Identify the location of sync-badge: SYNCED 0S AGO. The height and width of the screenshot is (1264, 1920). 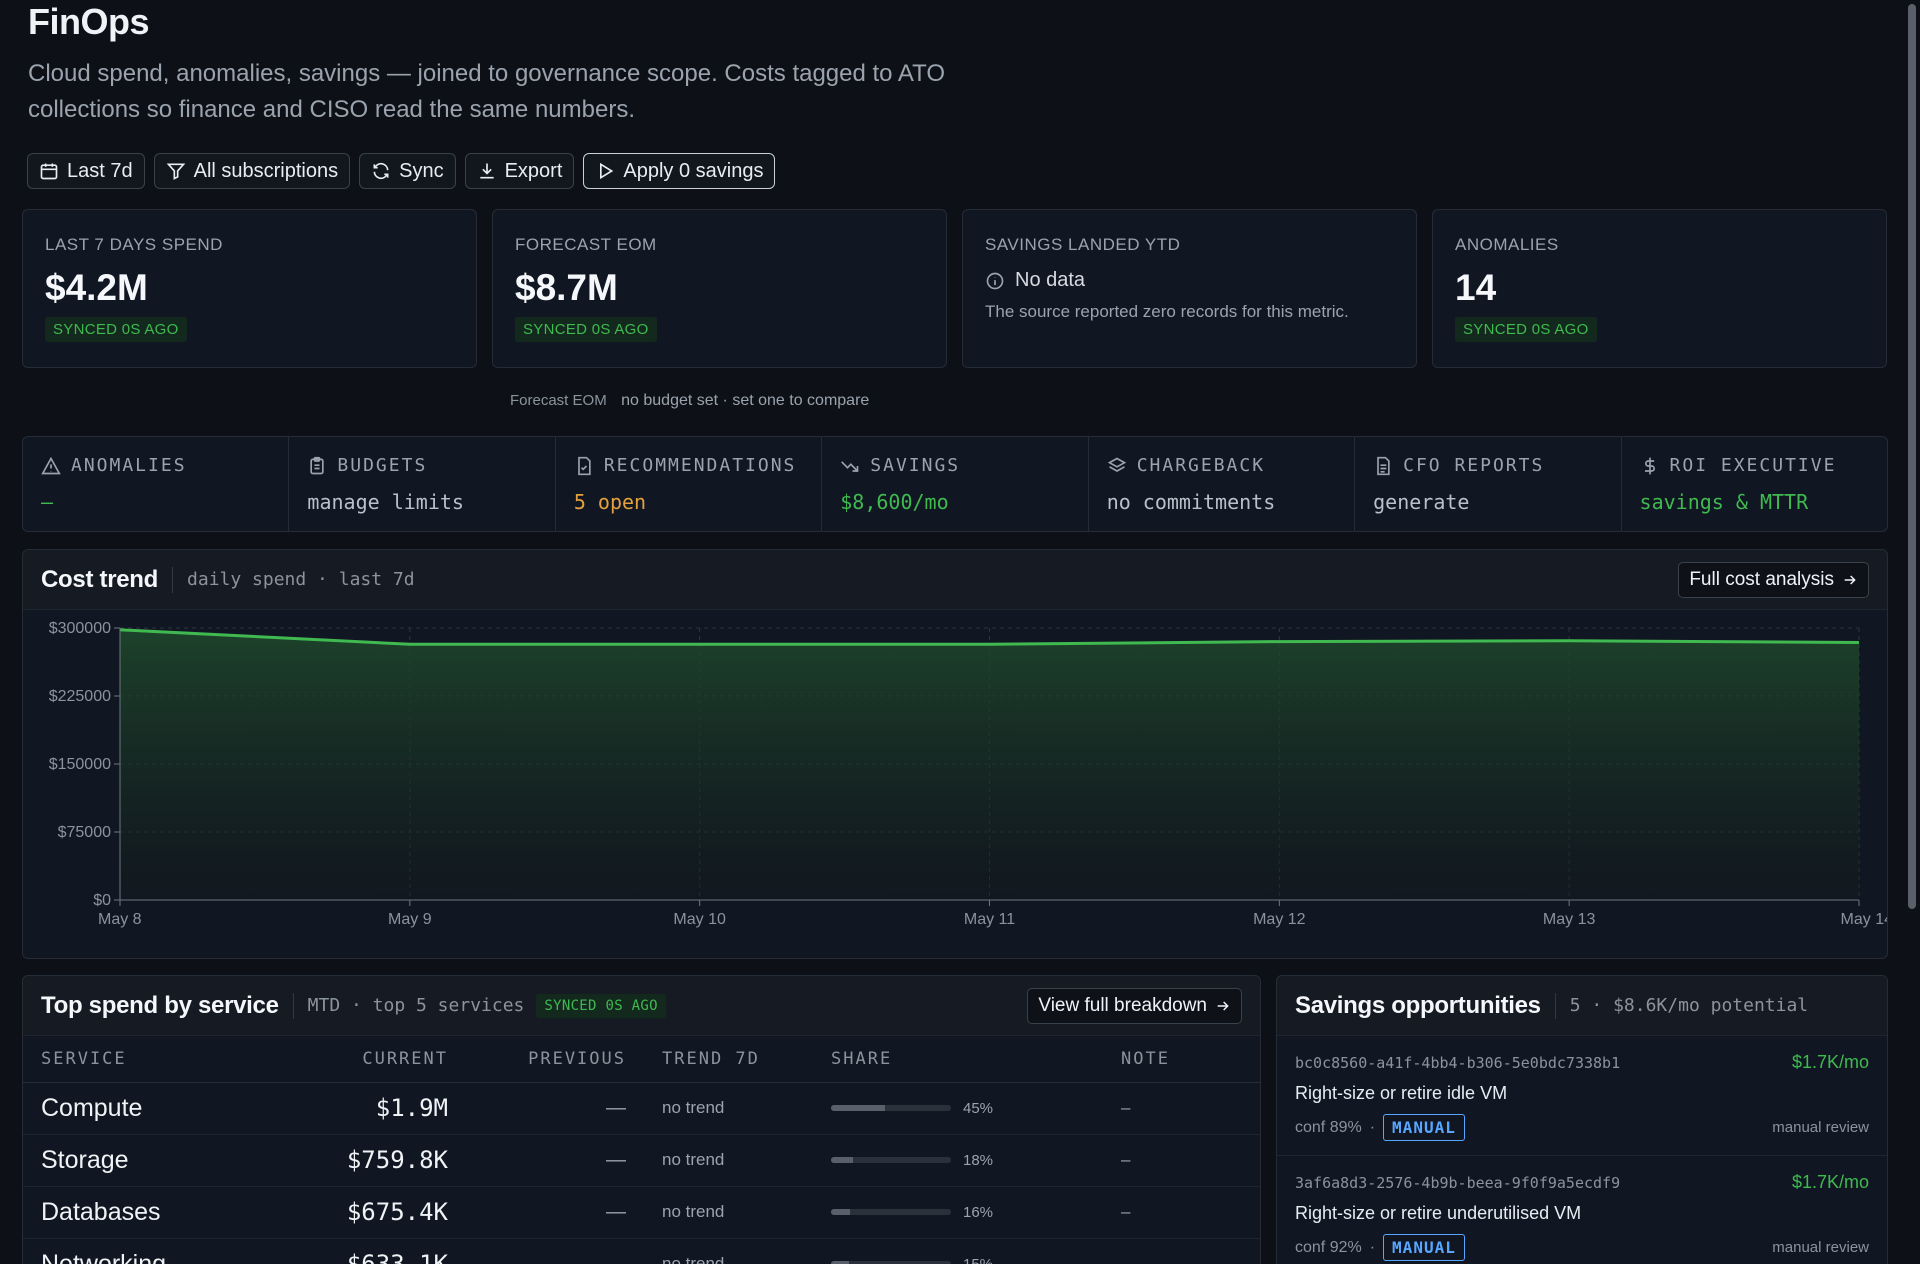
(601, 1005).